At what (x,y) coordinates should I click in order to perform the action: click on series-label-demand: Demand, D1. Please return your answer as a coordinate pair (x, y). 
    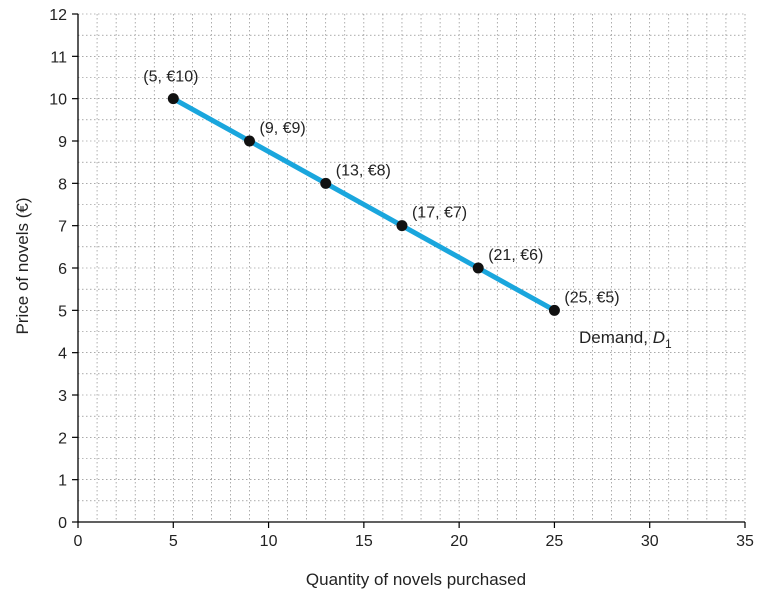
    Looking at the image, I should click on (625, 339).